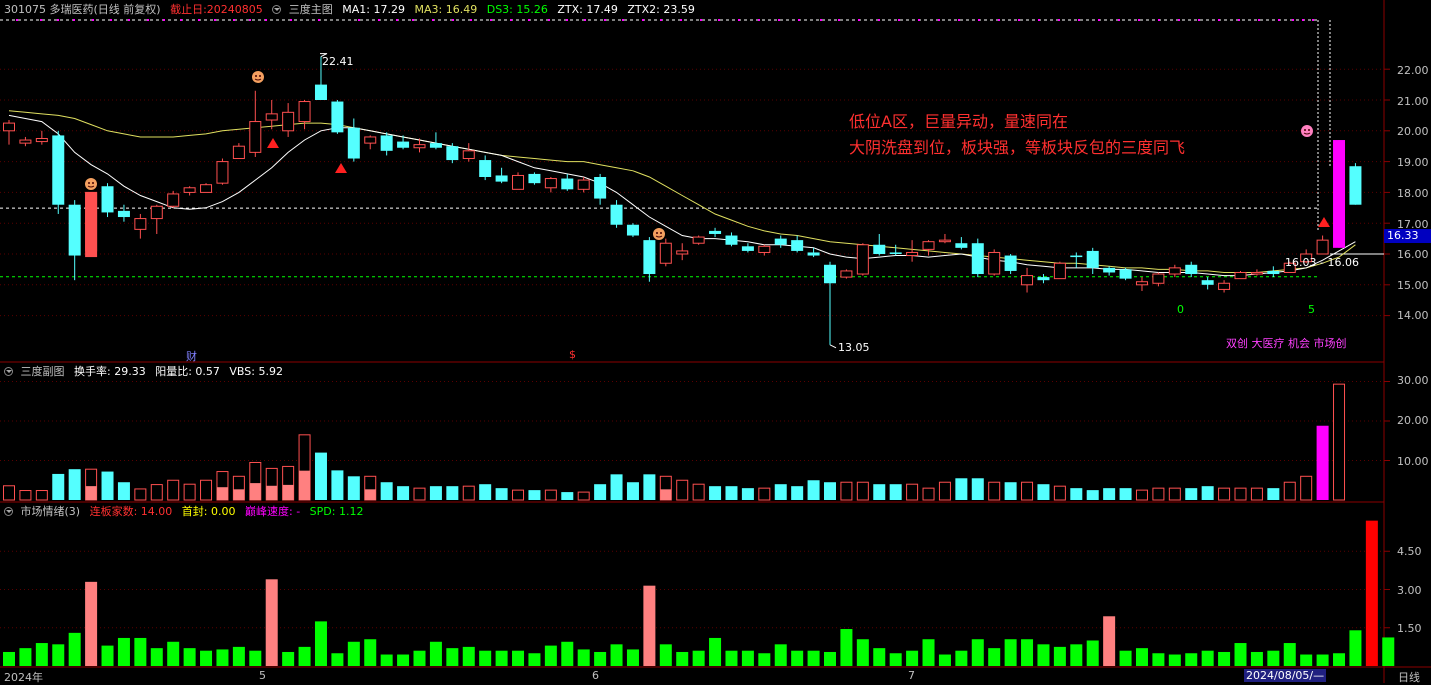 The width and height of the screenshot is (1431, 685). What do you see at coordinates (50, 511) in the screenshot?
I see `mood-indicator-name: 市场情绪(3)` at bounding box center [50, 511].